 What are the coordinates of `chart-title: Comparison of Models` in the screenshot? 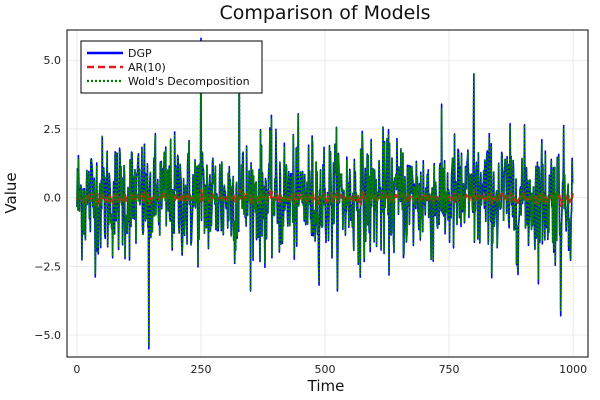 It's located at (324, 13).